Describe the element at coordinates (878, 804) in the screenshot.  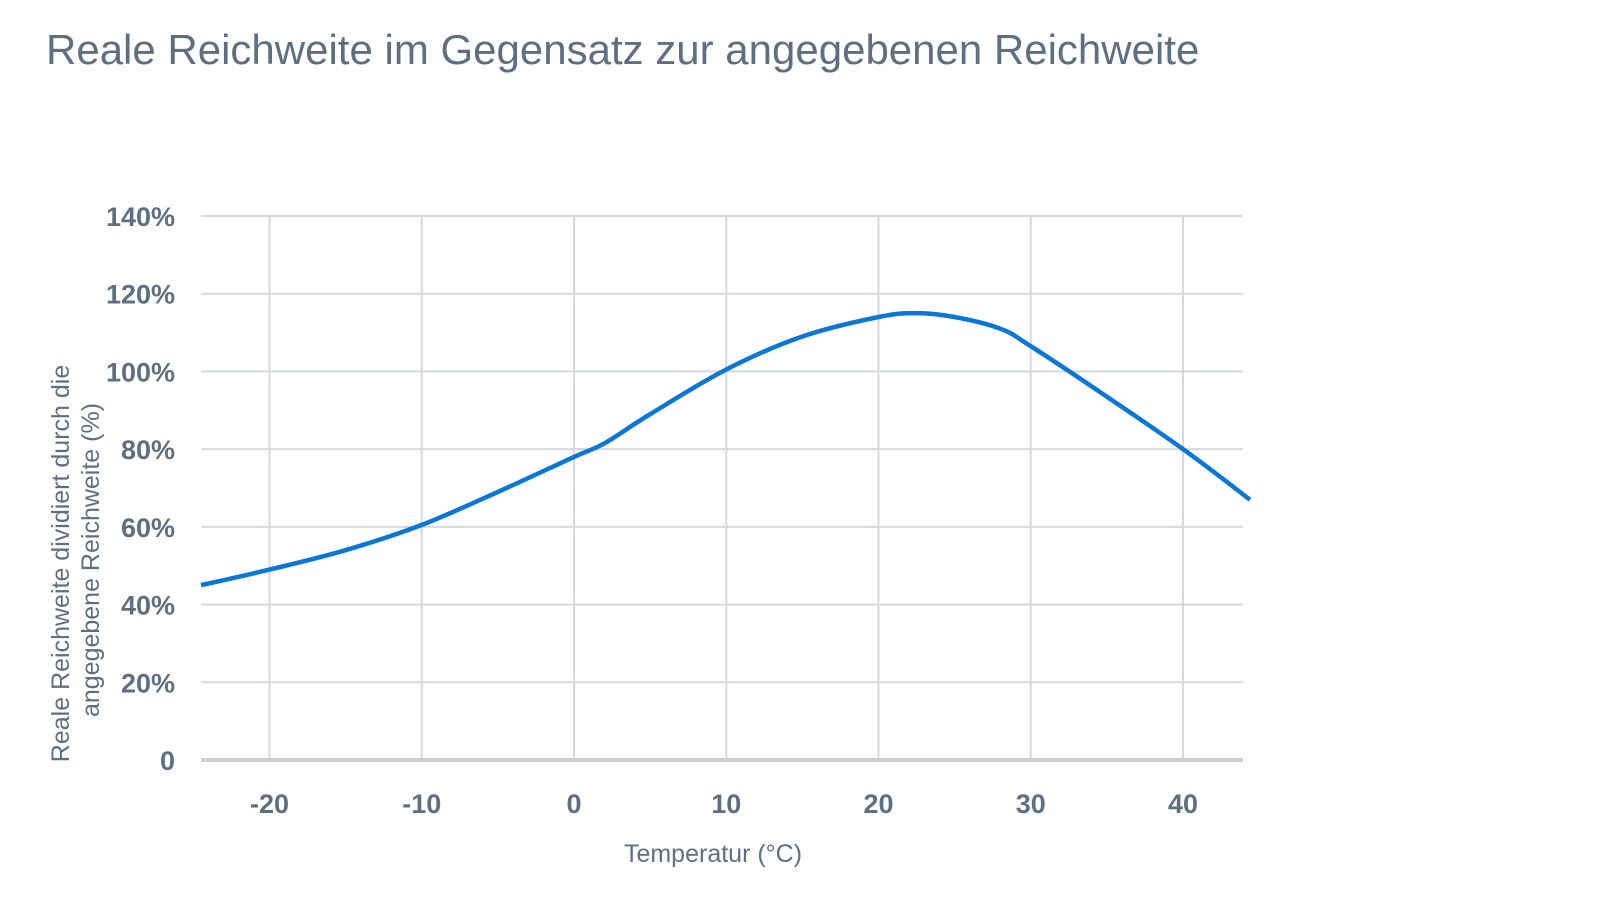
I see `x-tick-label: 20` at that location.